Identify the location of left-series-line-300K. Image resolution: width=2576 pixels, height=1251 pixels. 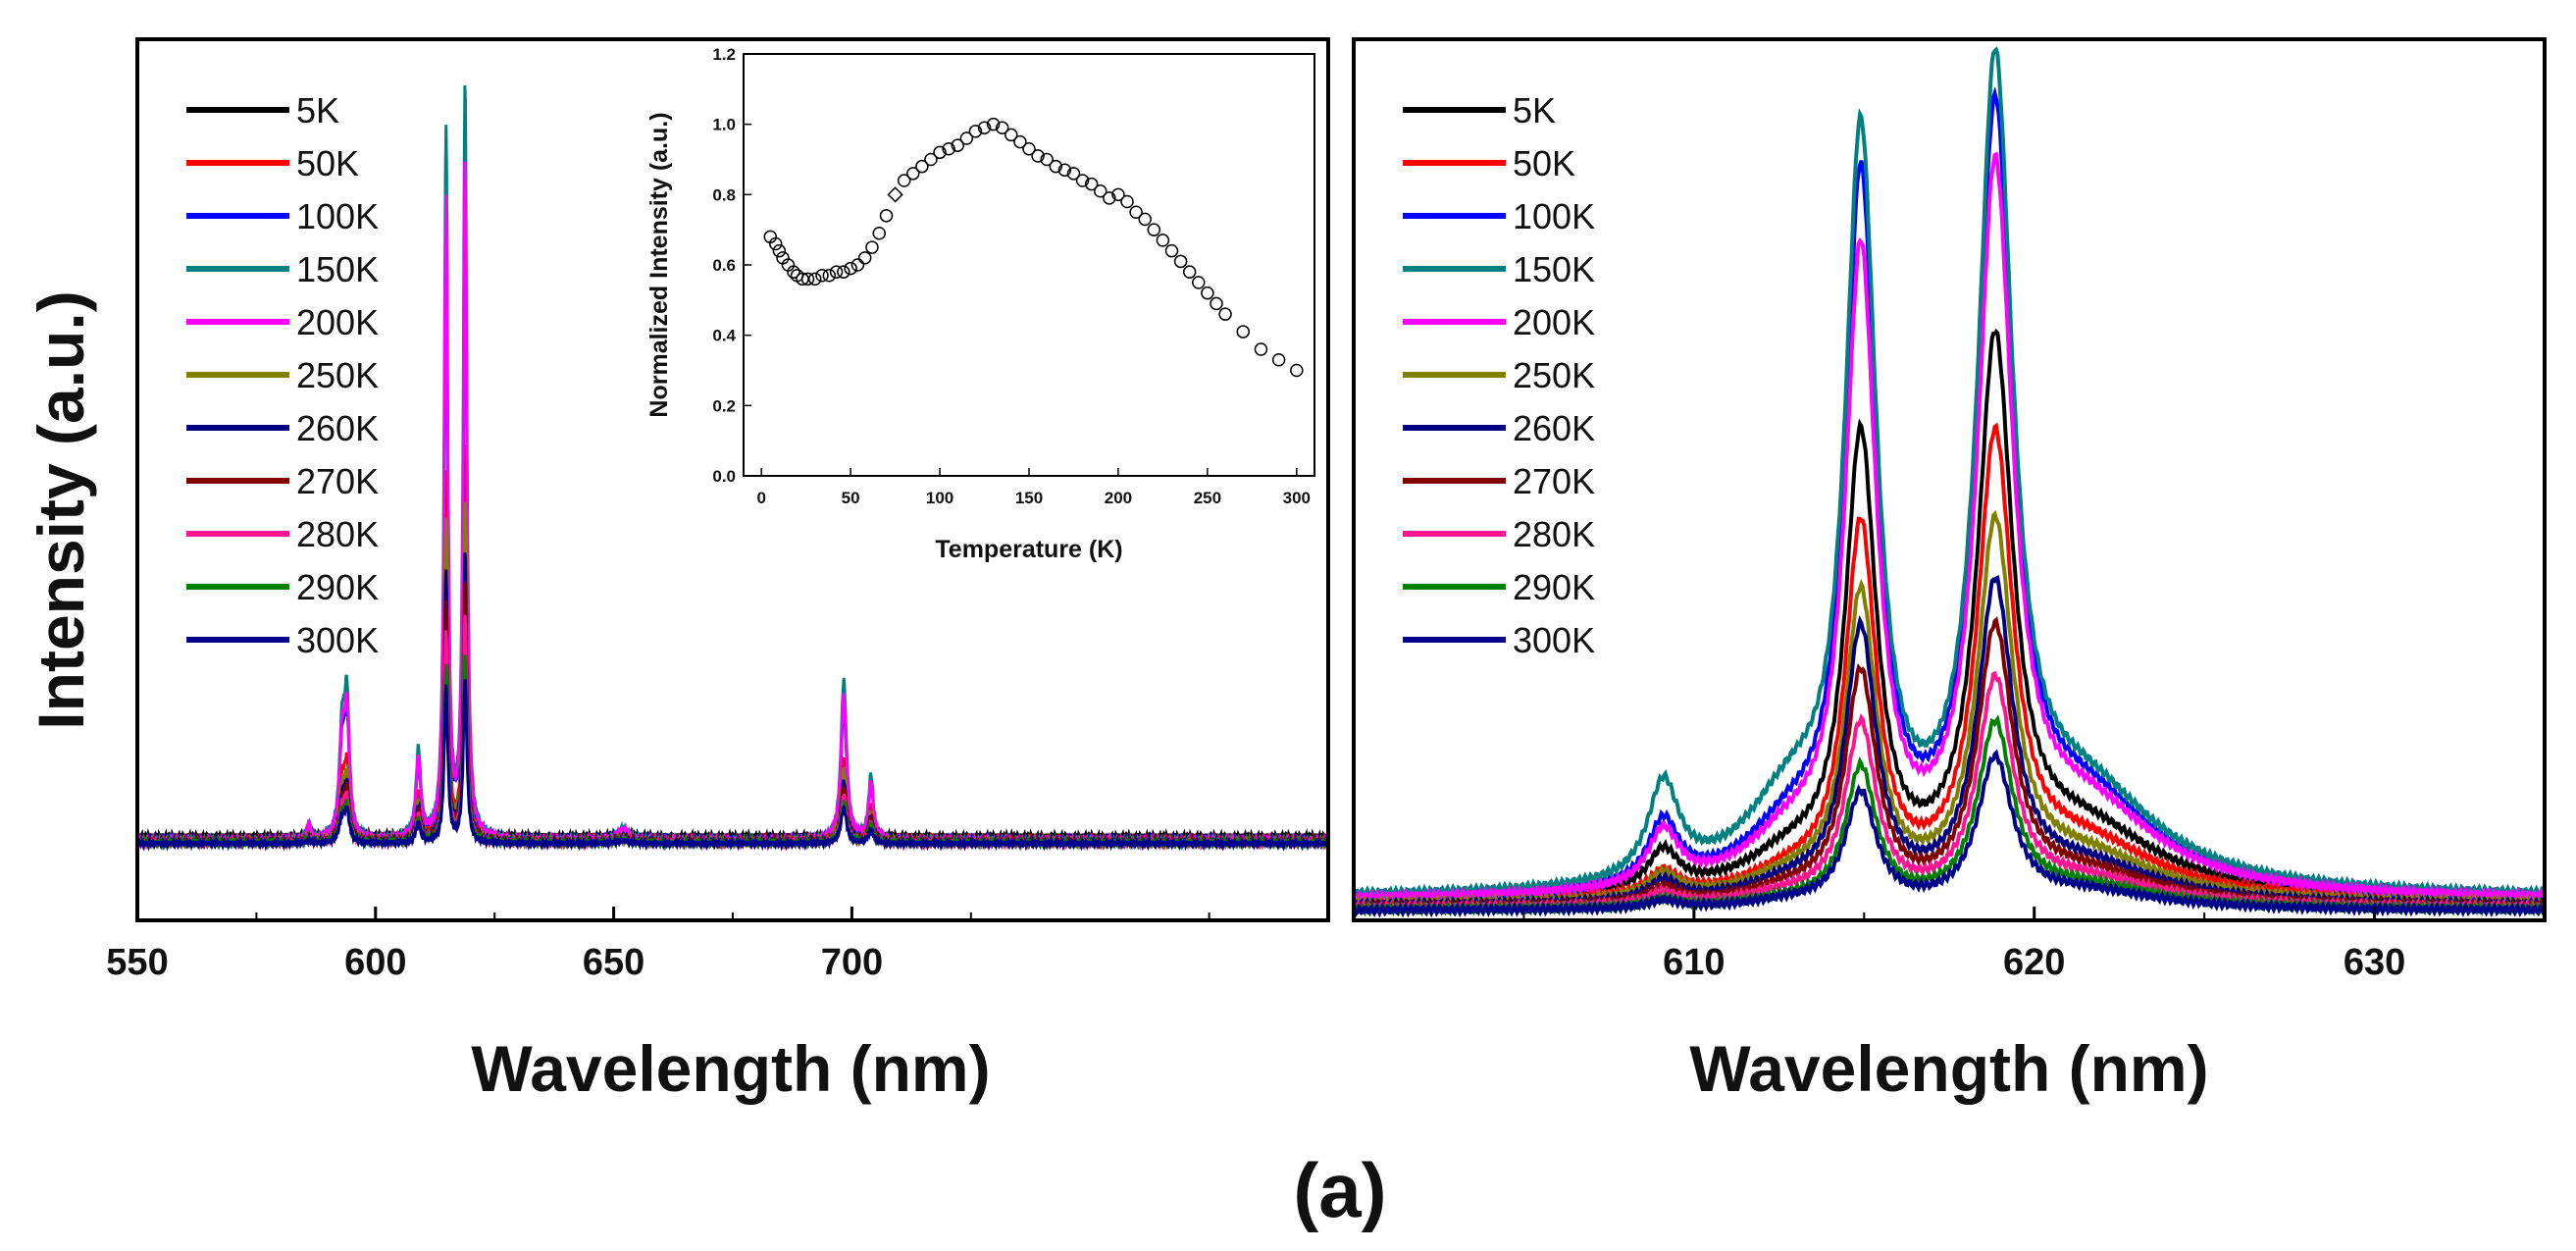
(732, 765).